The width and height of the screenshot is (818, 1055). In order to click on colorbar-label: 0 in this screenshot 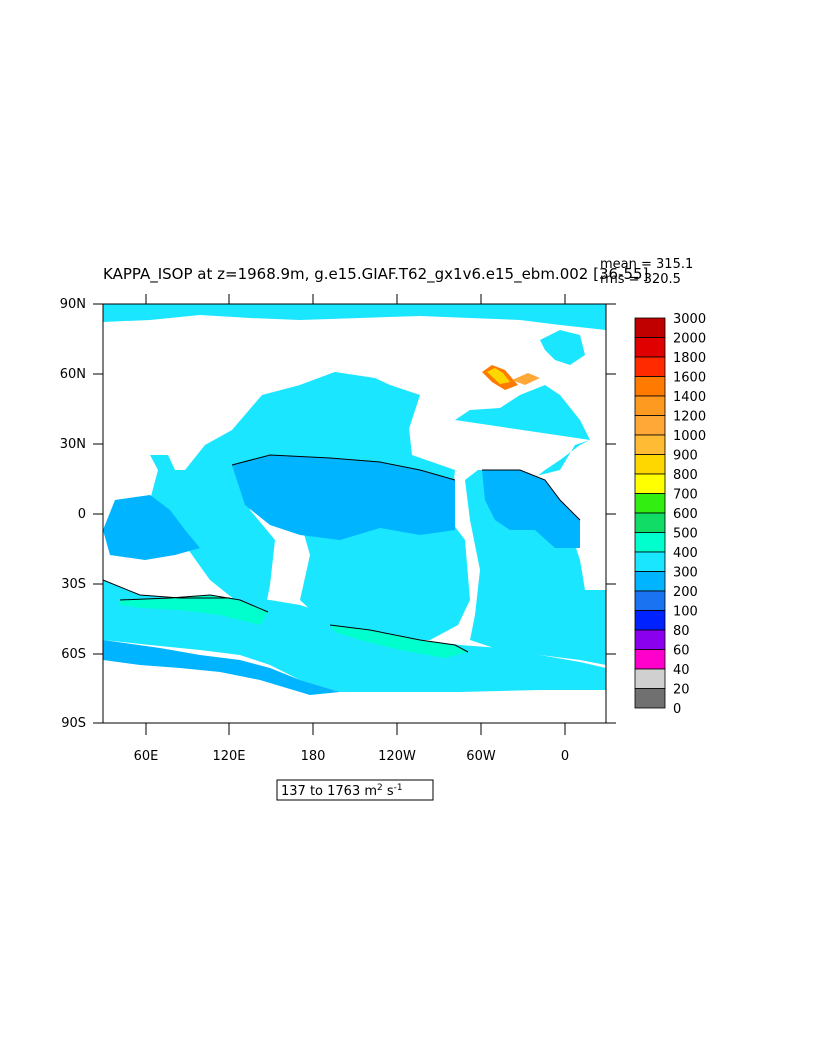, I will do `click(677, 709)`.